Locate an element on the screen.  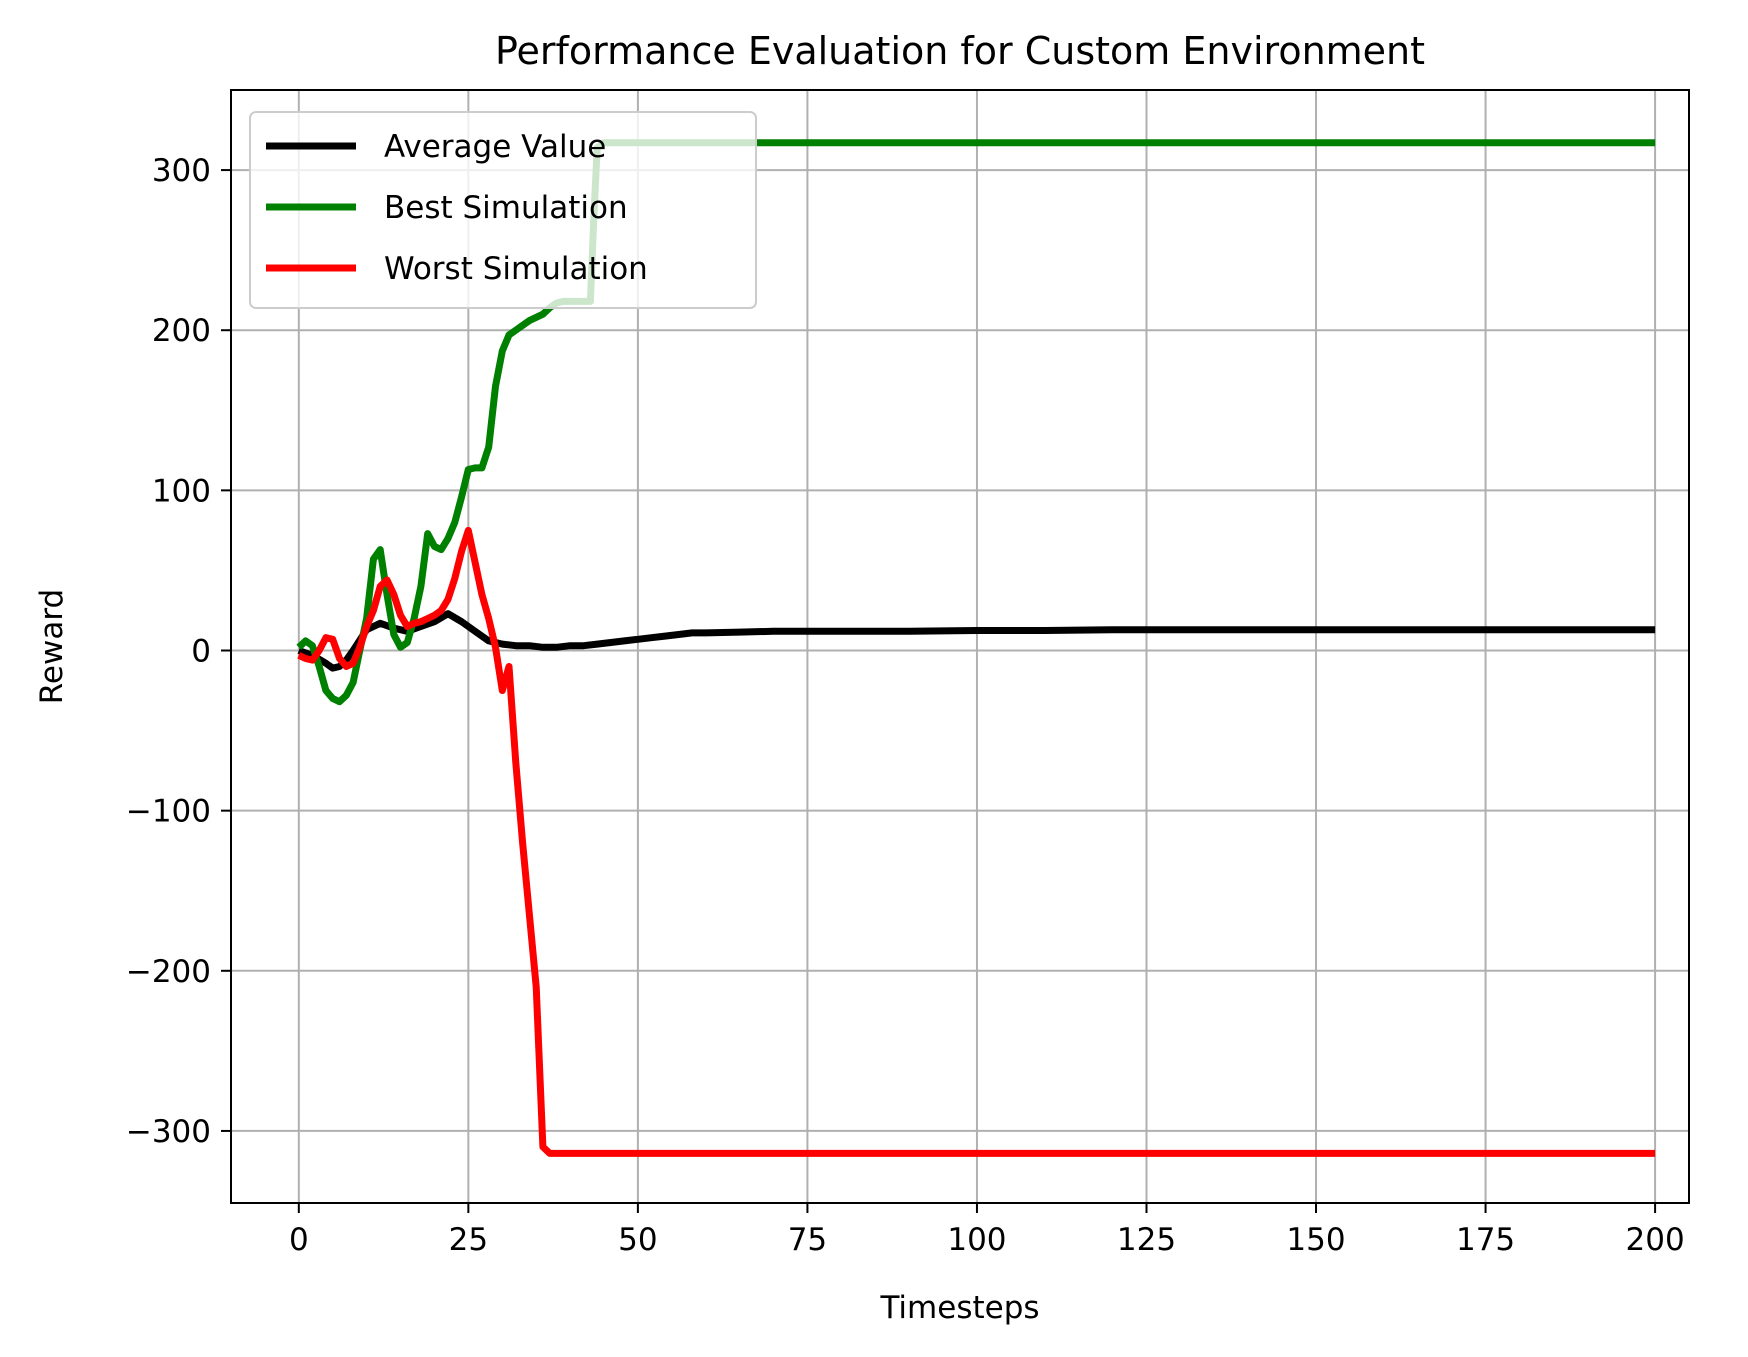
legend-label-best-simulation: Best Simulation is located at coordinates (506, 208).